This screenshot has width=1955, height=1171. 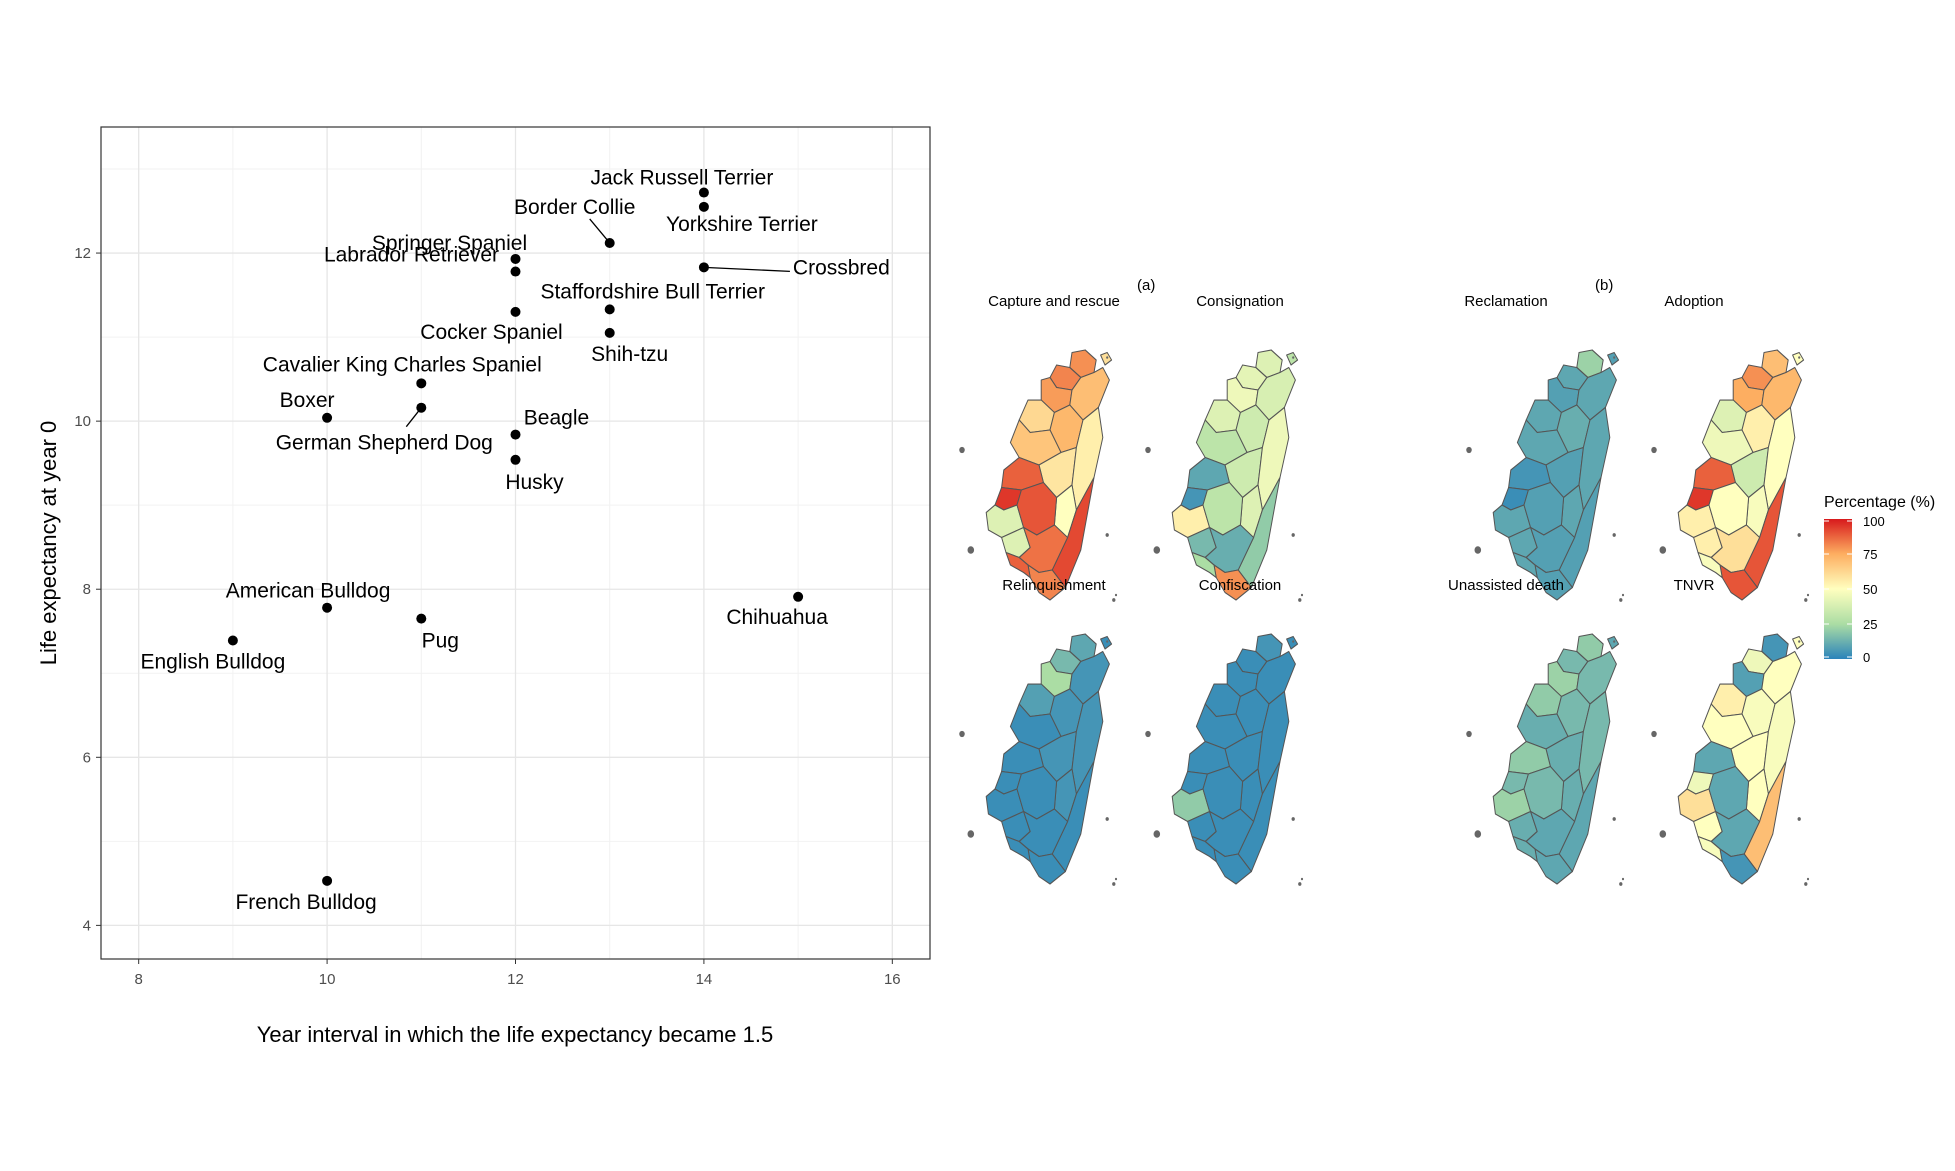 I want to click on map-unassisted-death, so click(x=1545, y=759).